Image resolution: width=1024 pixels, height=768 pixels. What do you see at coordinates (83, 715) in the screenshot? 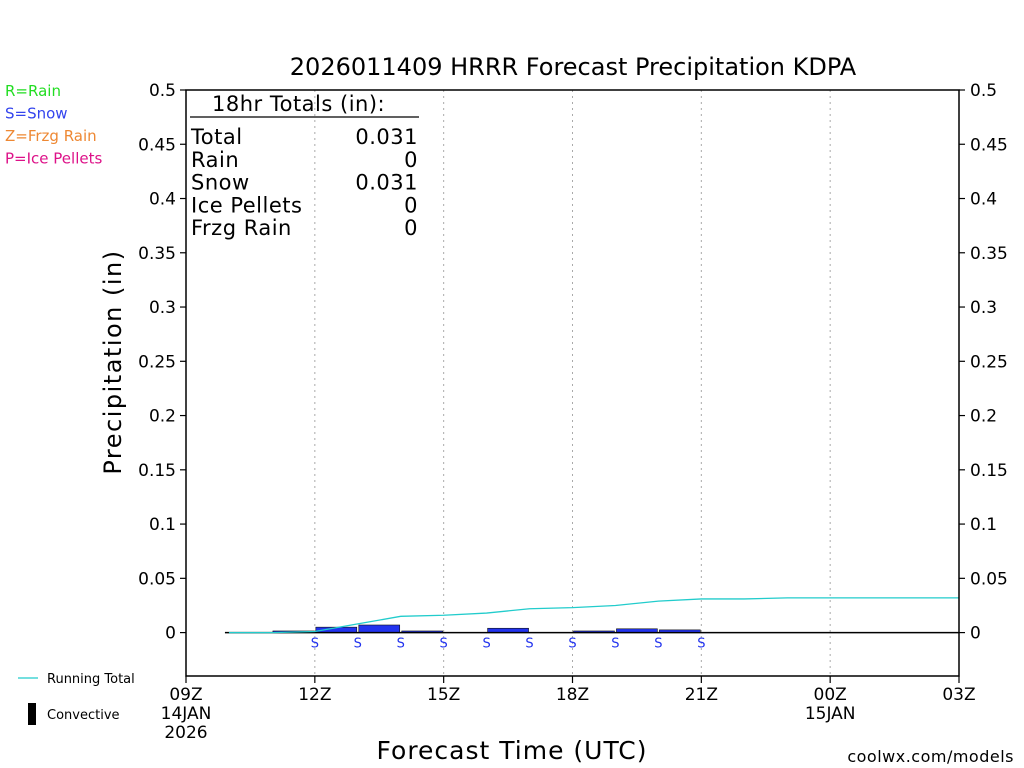
I see `line-legend-label: Convective` at bounding box center [83, 715].